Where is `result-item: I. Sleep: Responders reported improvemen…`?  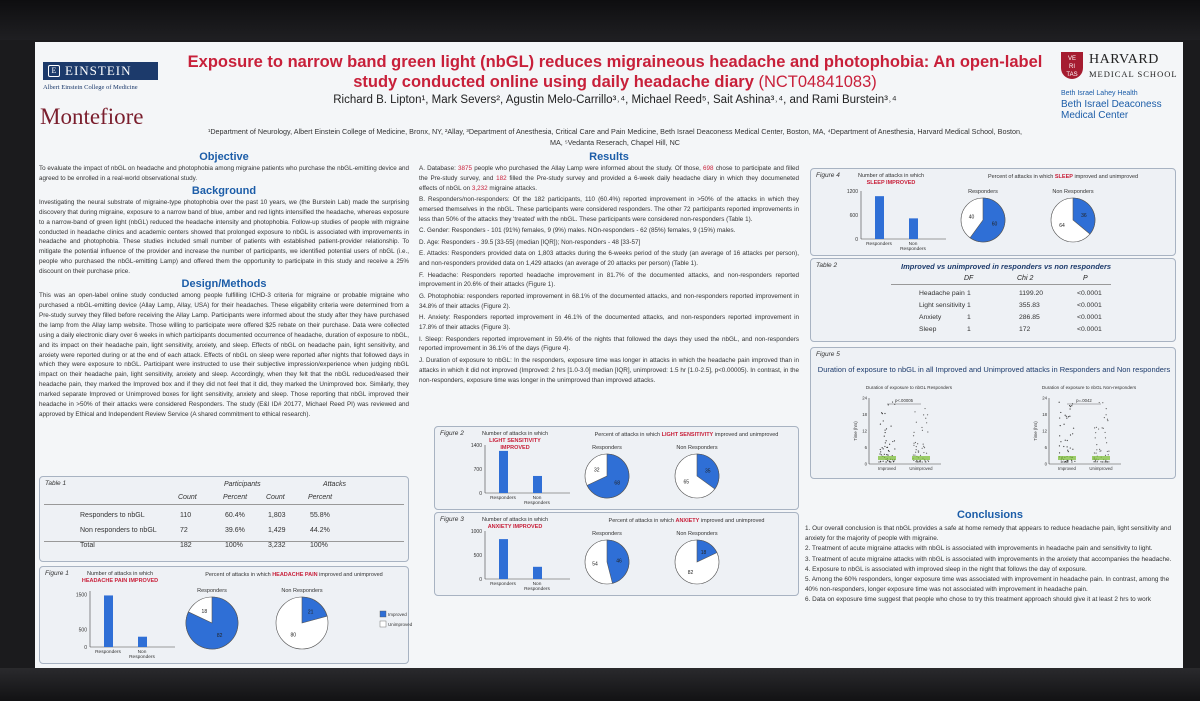 result-item: I. Sleep: Responders reported improvemen… is located at coordinates (609, 345).